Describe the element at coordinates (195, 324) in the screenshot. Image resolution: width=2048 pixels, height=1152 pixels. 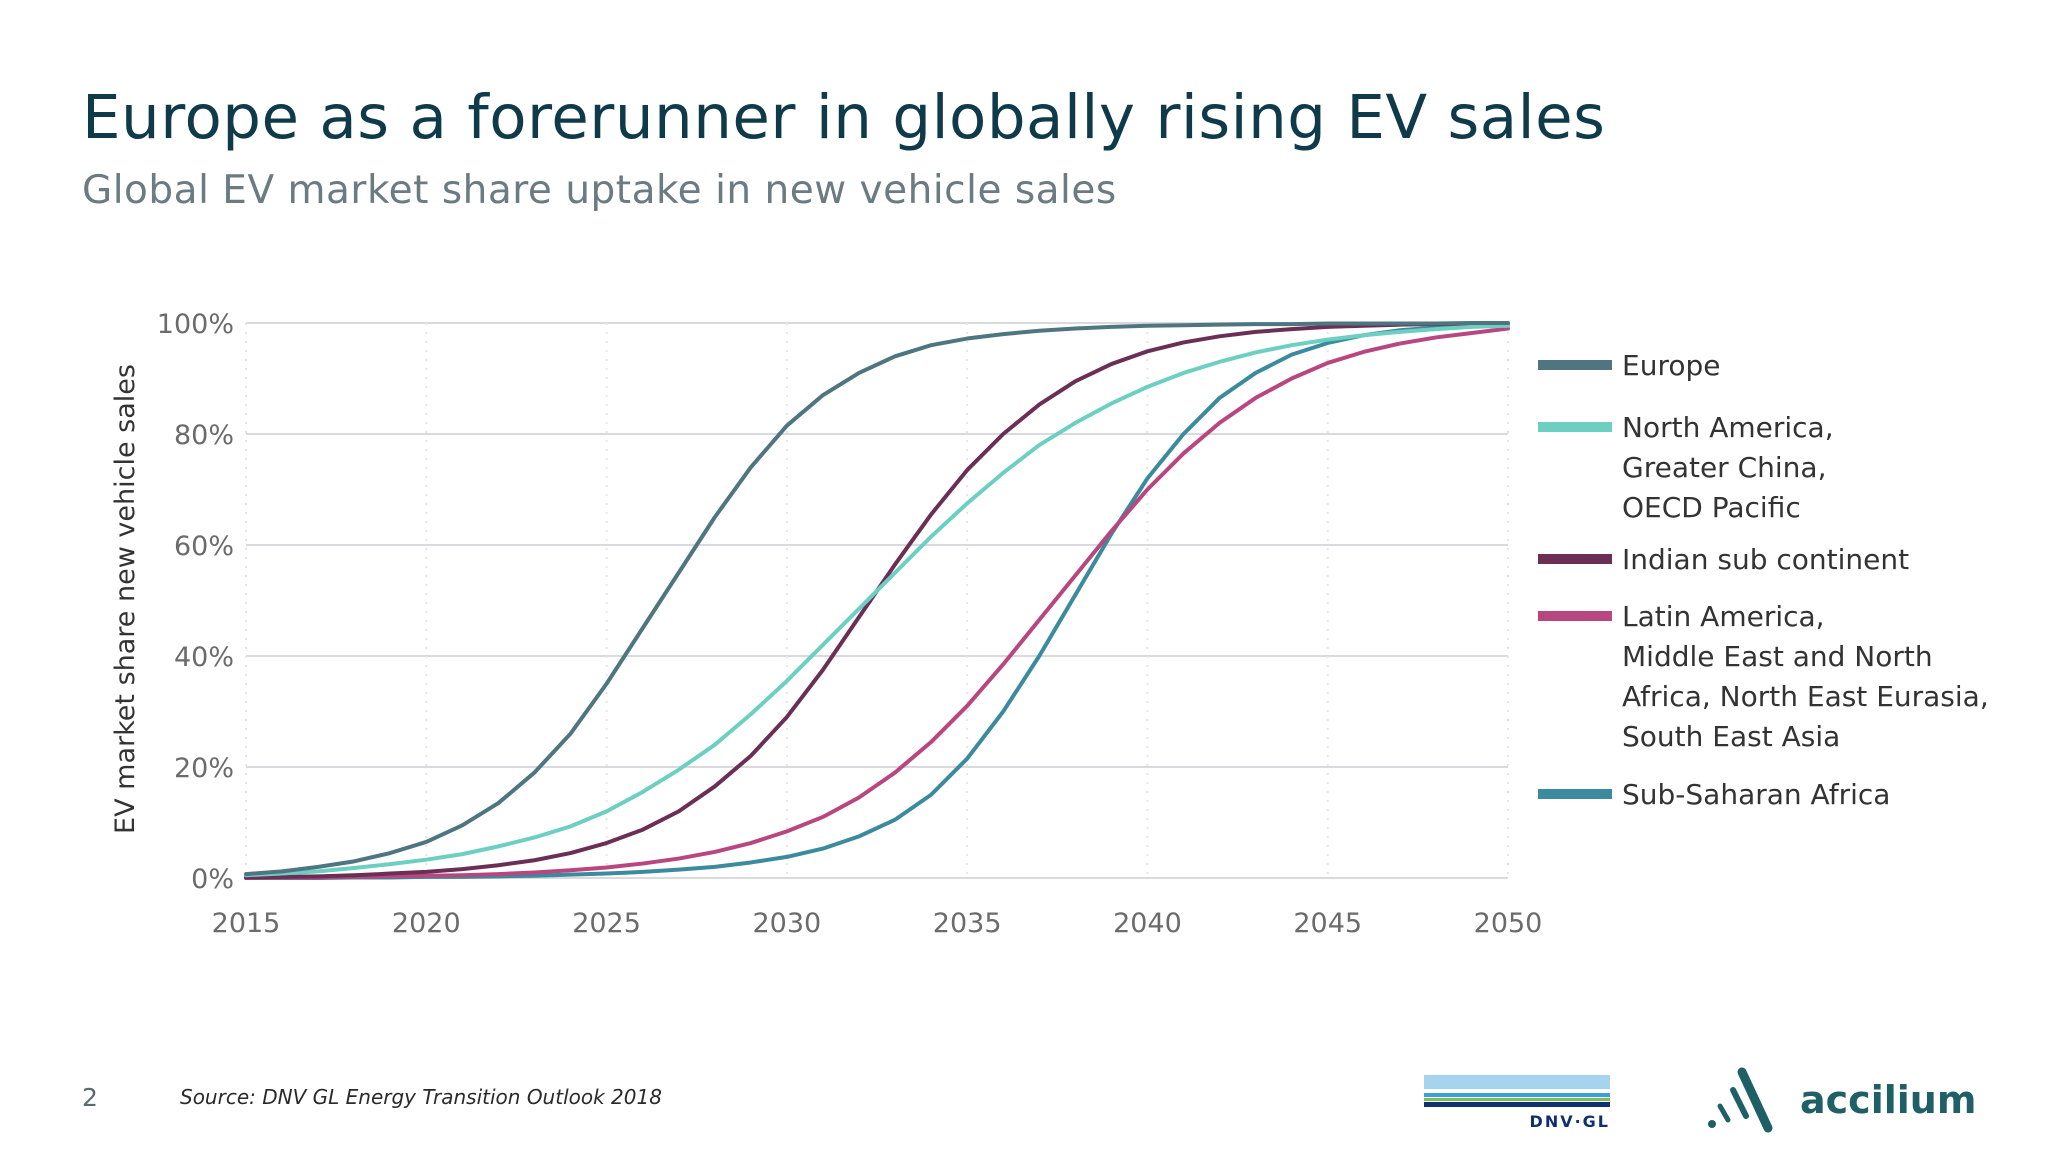
I see `y-tick-label: 100%` at that location.